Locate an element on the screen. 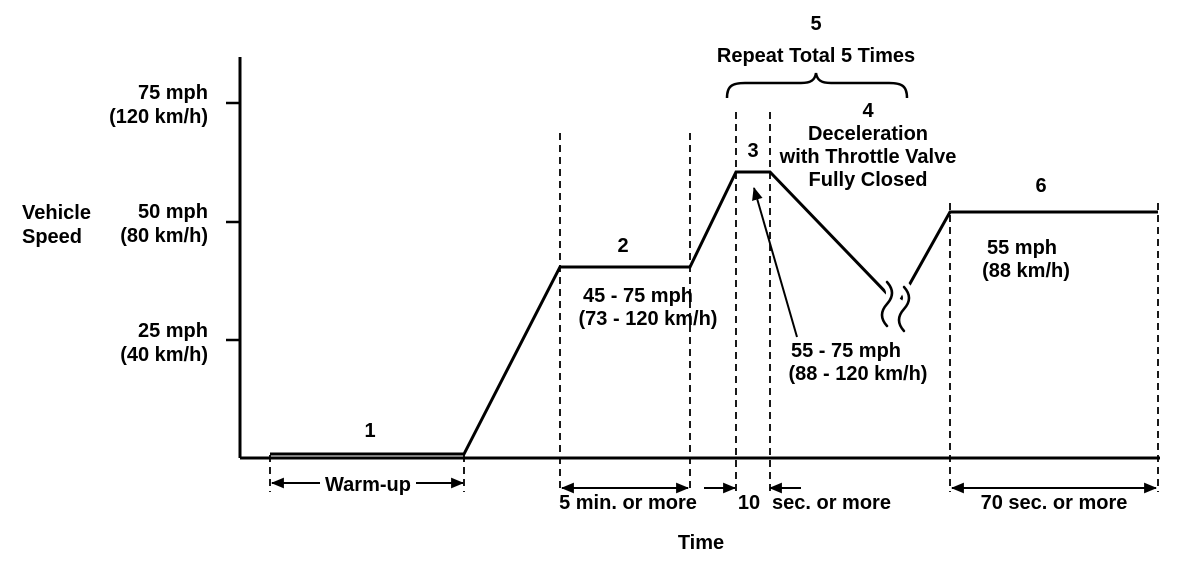 Image resolution: width=1200 pixels, height=566 pixels. warmup-label-background is located at coordinates (368, 482).